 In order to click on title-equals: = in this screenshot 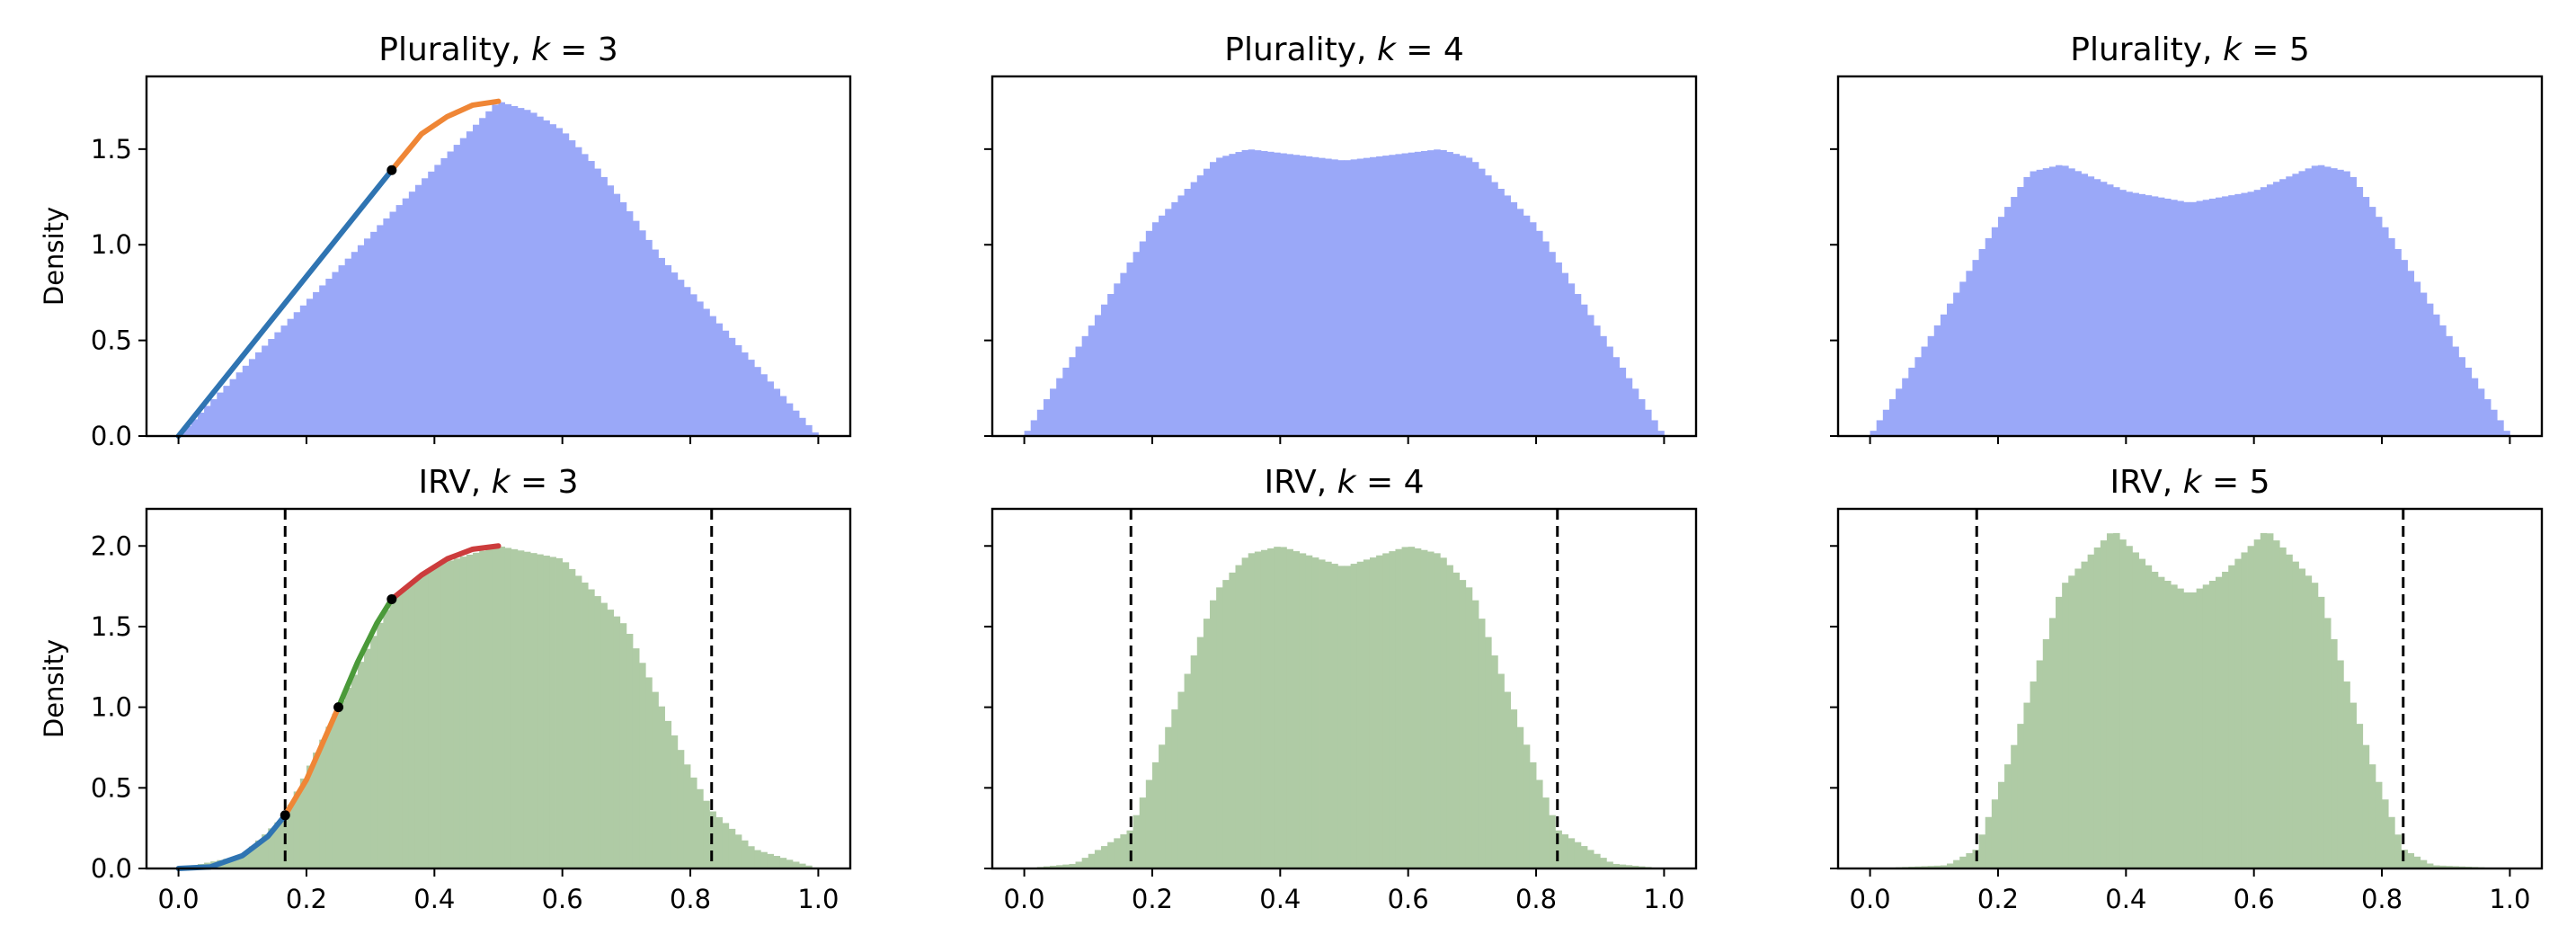, I will do `click(534, 483)`.